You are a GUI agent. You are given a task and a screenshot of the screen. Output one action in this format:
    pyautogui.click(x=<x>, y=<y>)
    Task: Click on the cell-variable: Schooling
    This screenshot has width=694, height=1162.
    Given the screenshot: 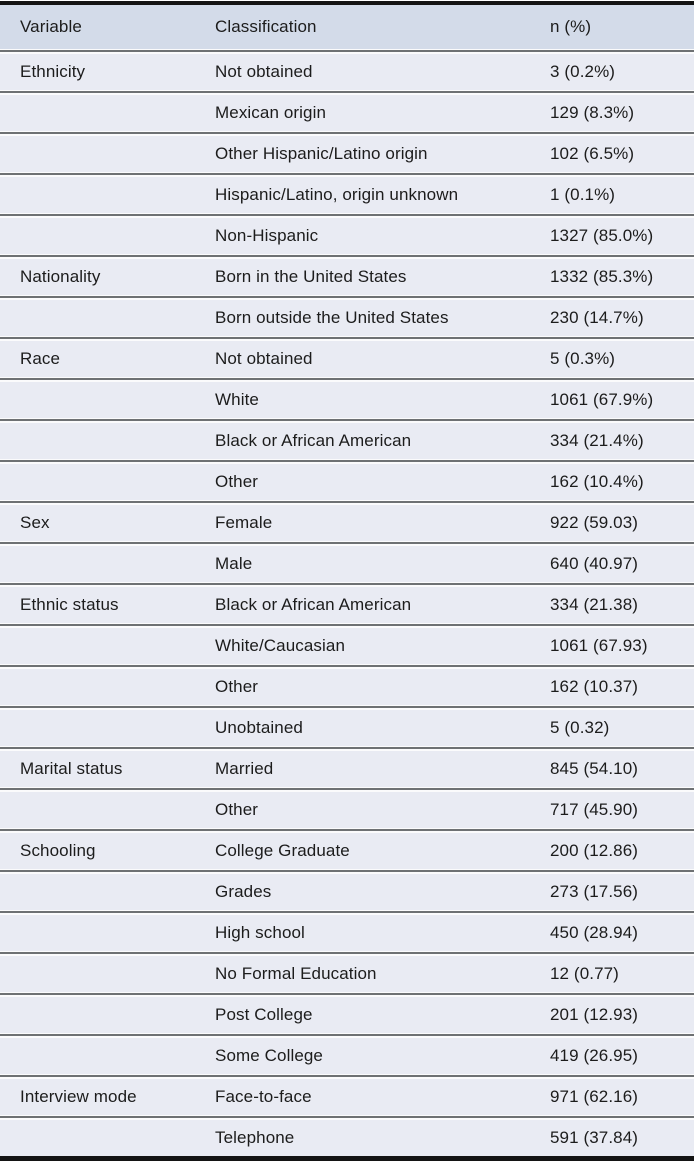 What is the action you would take?
    pyautogui.click(x=58, y=850)
    